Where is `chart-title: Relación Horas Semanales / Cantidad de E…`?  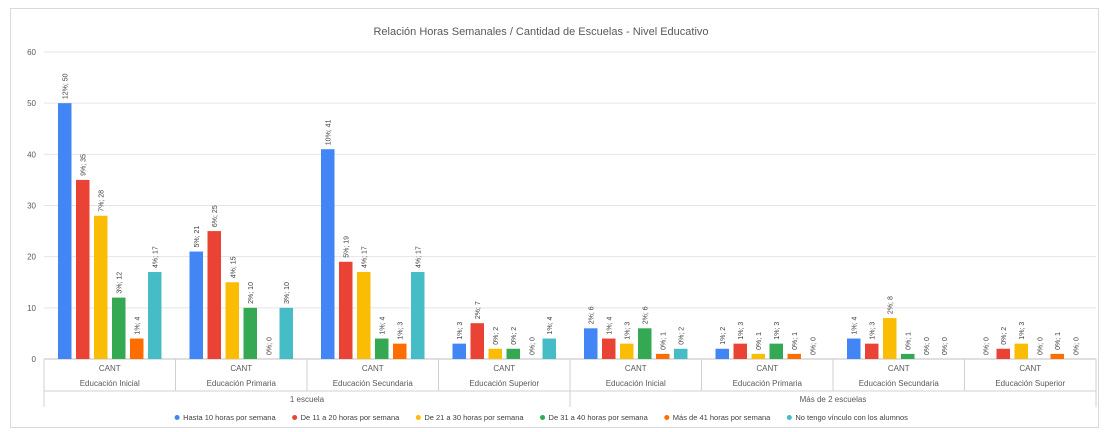 chart-title: Relación Horas Semanales / Cantidad de E… is located at coordinates (540, 32).